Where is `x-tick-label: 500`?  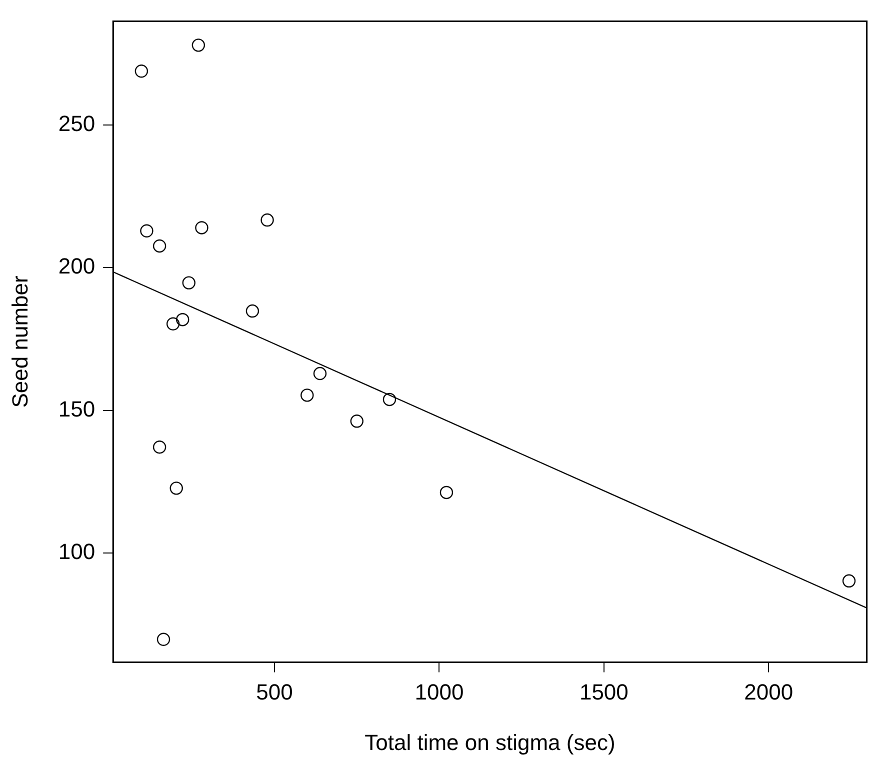
x-tick-label: 500 is located at coordinates (274, 691).